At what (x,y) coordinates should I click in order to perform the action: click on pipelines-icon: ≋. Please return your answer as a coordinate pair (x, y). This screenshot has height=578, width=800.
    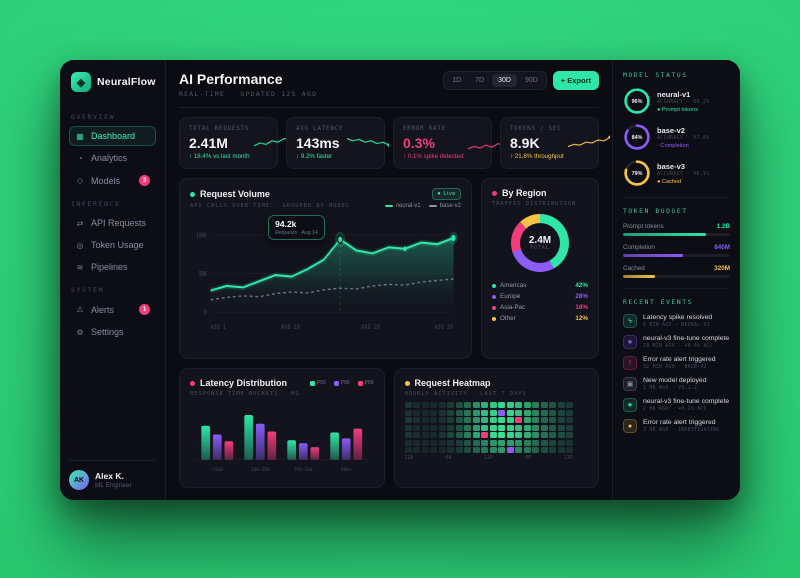
    Looking at the image, I should click on (80, 267).